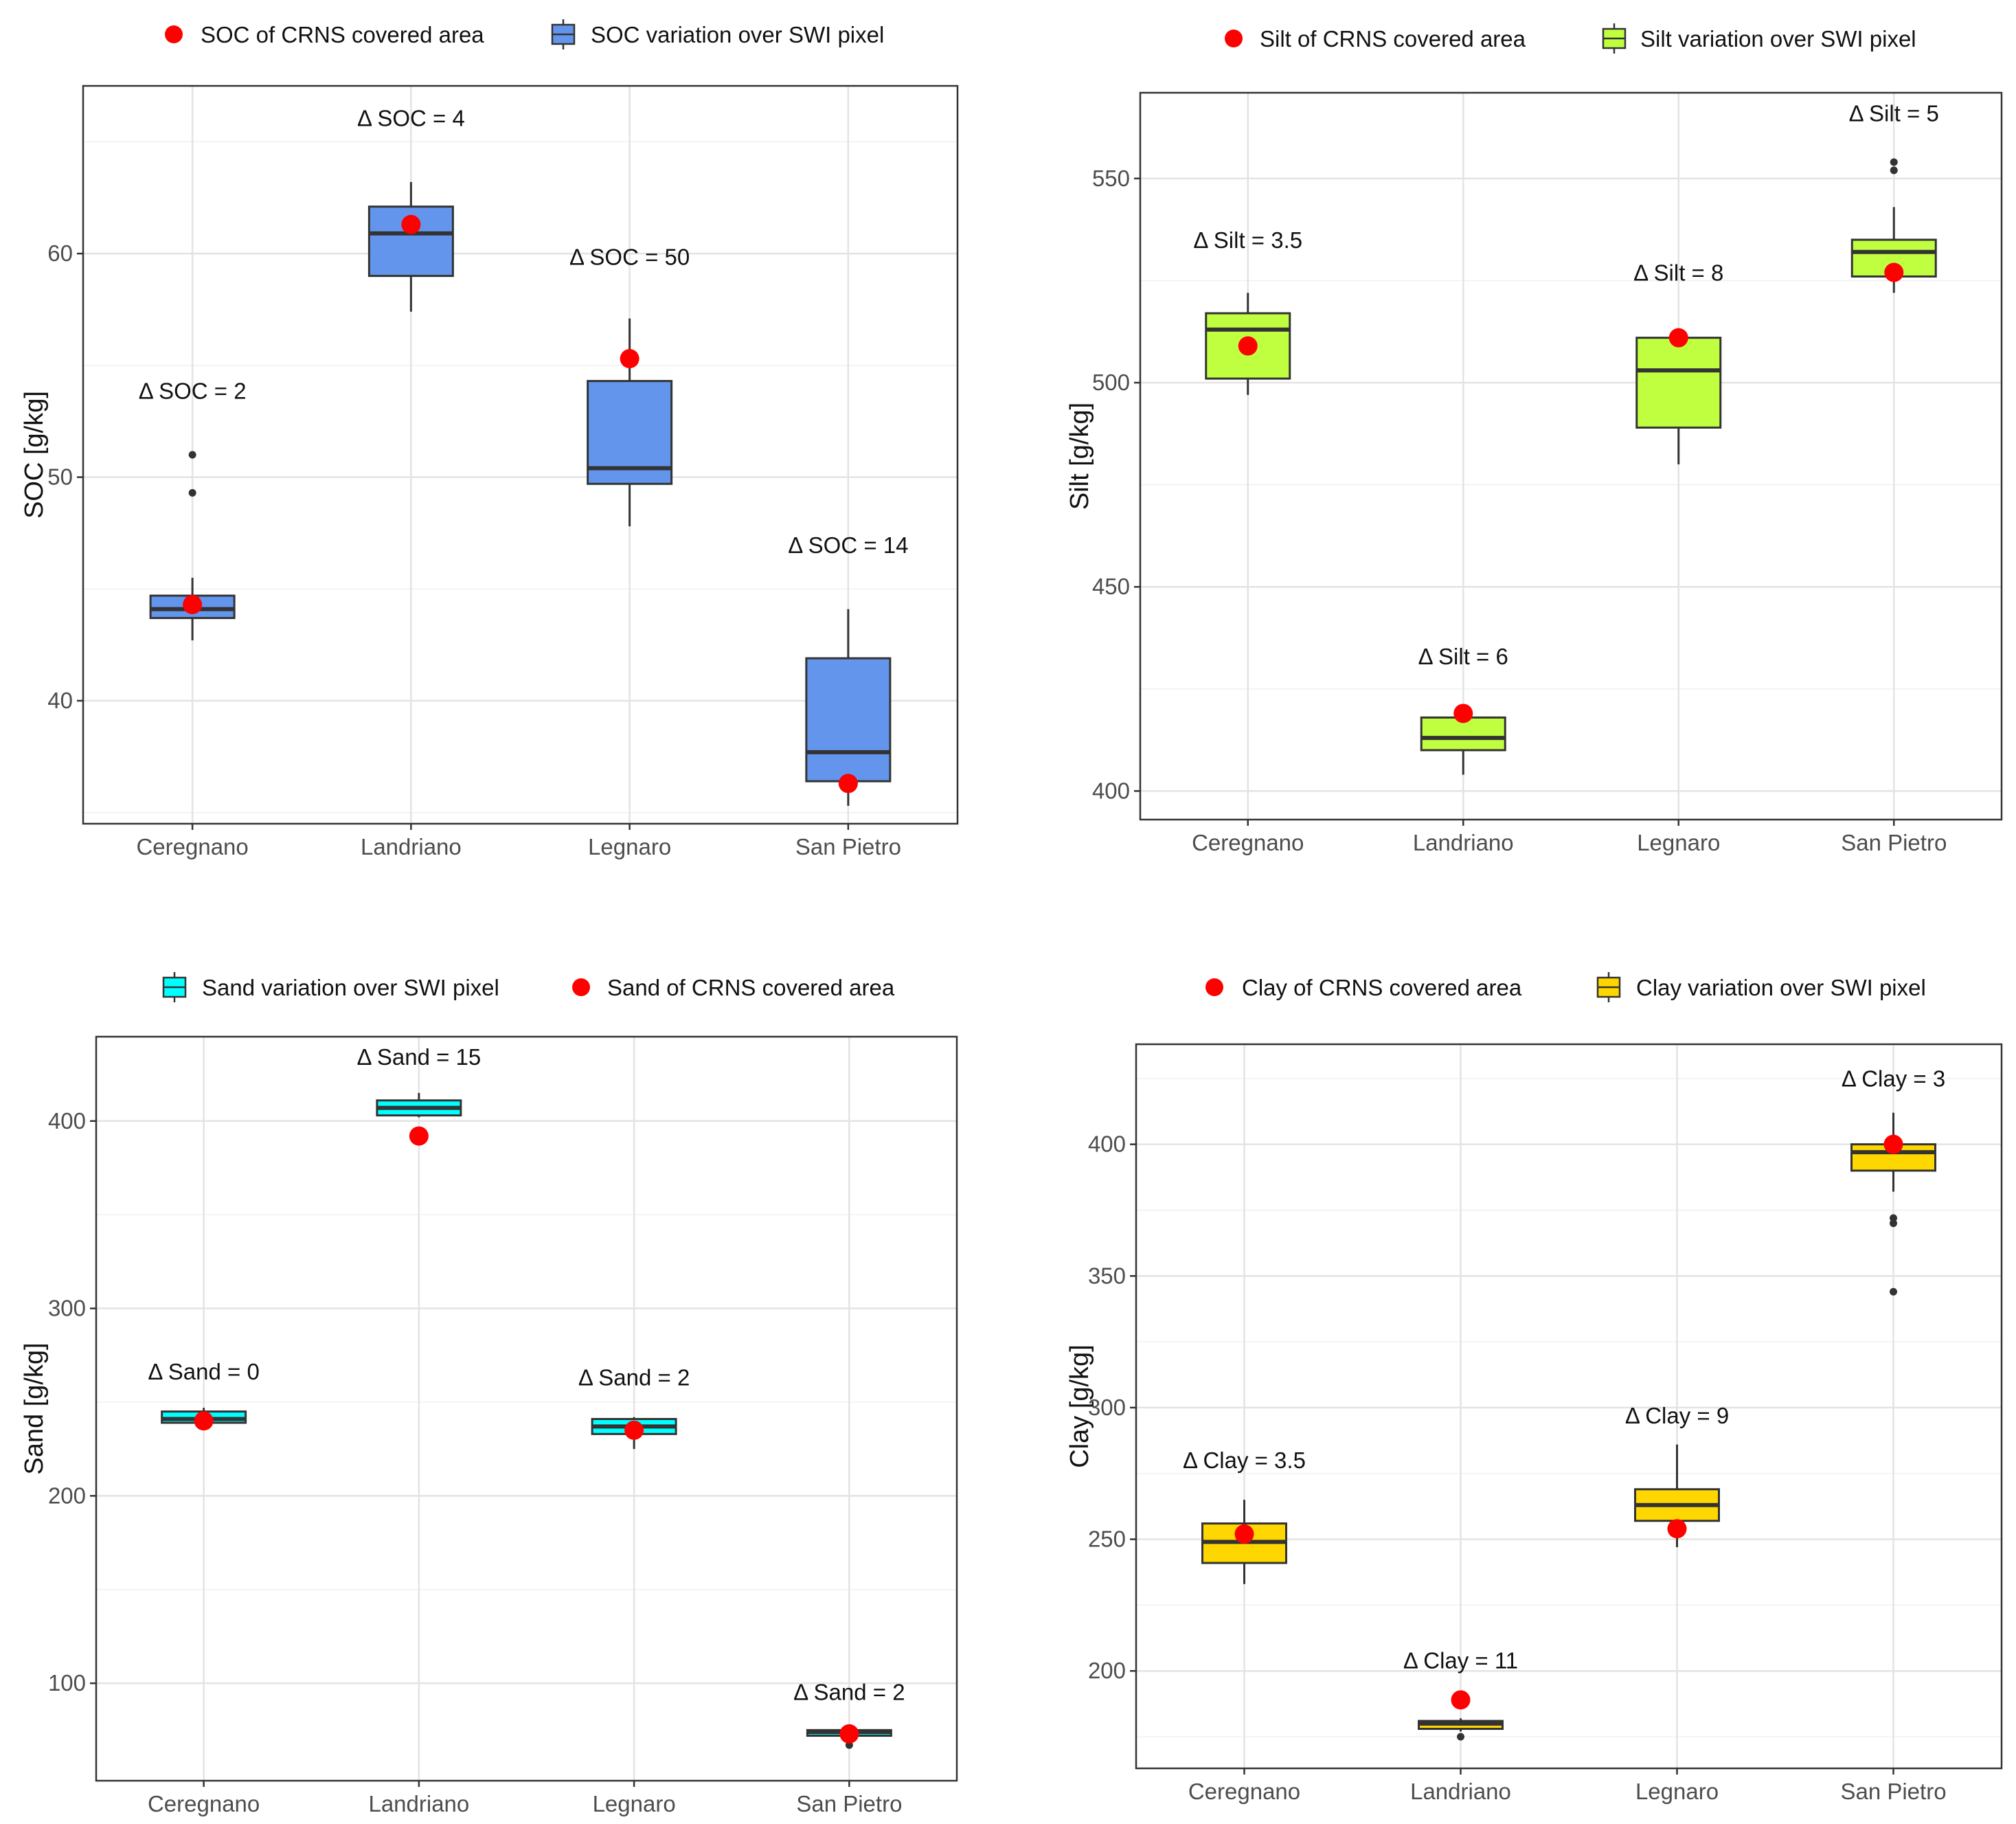 This screenshot has width=2016, height=1824. What do you see at coordinates (174, 34) in the screenshot?
I see `soc-legend-point-key` at bounding box center [174, 34].